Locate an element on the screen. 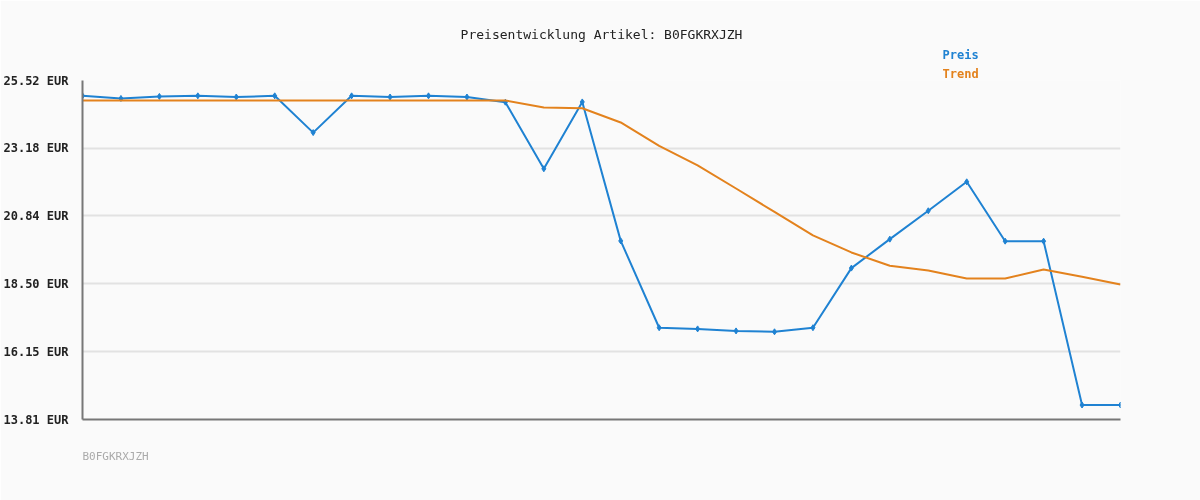  y-tick-label: 18.50 EUR is located at coordinates (36, 283).